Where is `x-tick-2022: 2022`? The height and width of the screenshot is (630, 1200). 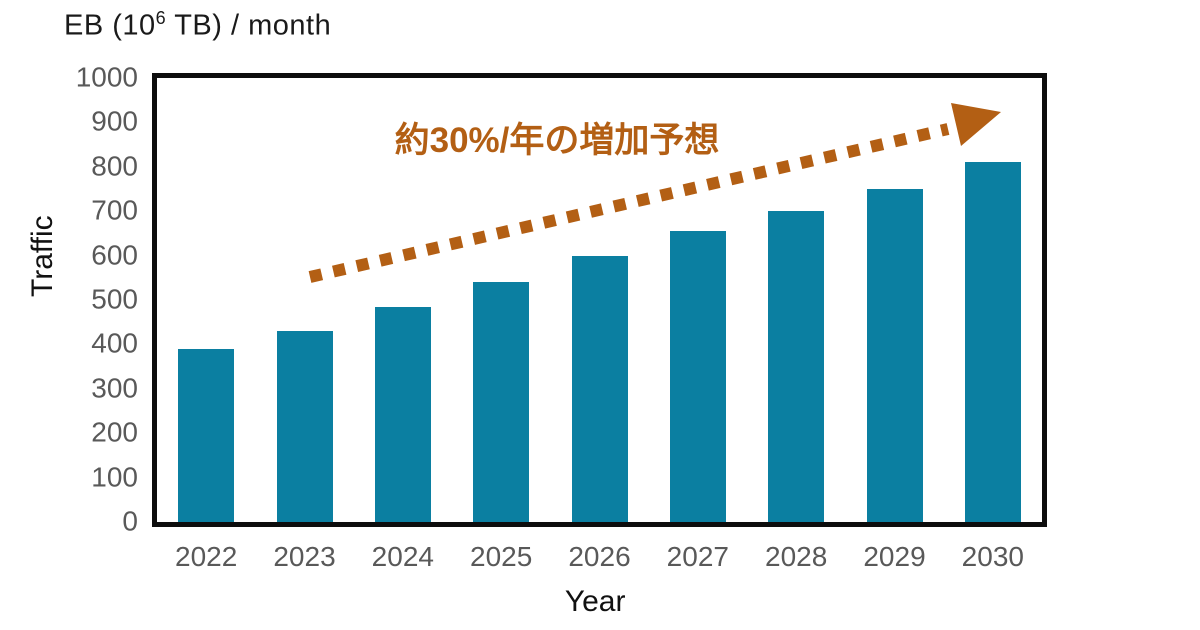
x-tick-2022: 2022 is located at coordinates (206, 556).